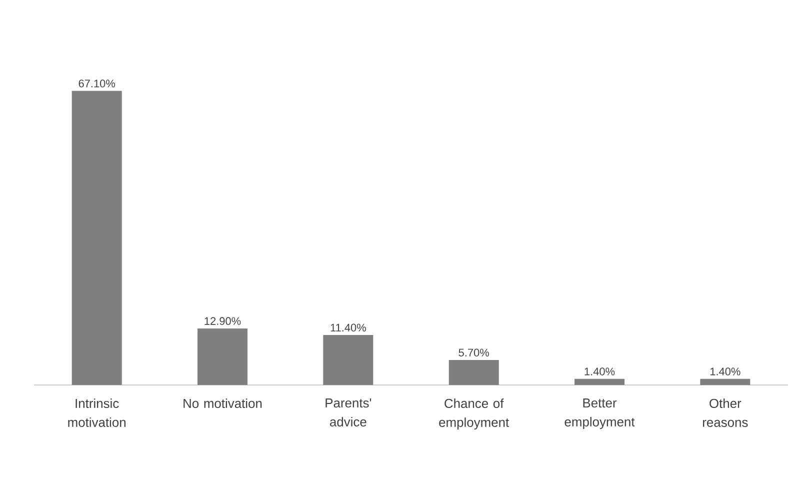  Describe the element at coordinates (97, 412) in the screenshot. I see `x-tick-label: Intrinsic motivation` at that location.